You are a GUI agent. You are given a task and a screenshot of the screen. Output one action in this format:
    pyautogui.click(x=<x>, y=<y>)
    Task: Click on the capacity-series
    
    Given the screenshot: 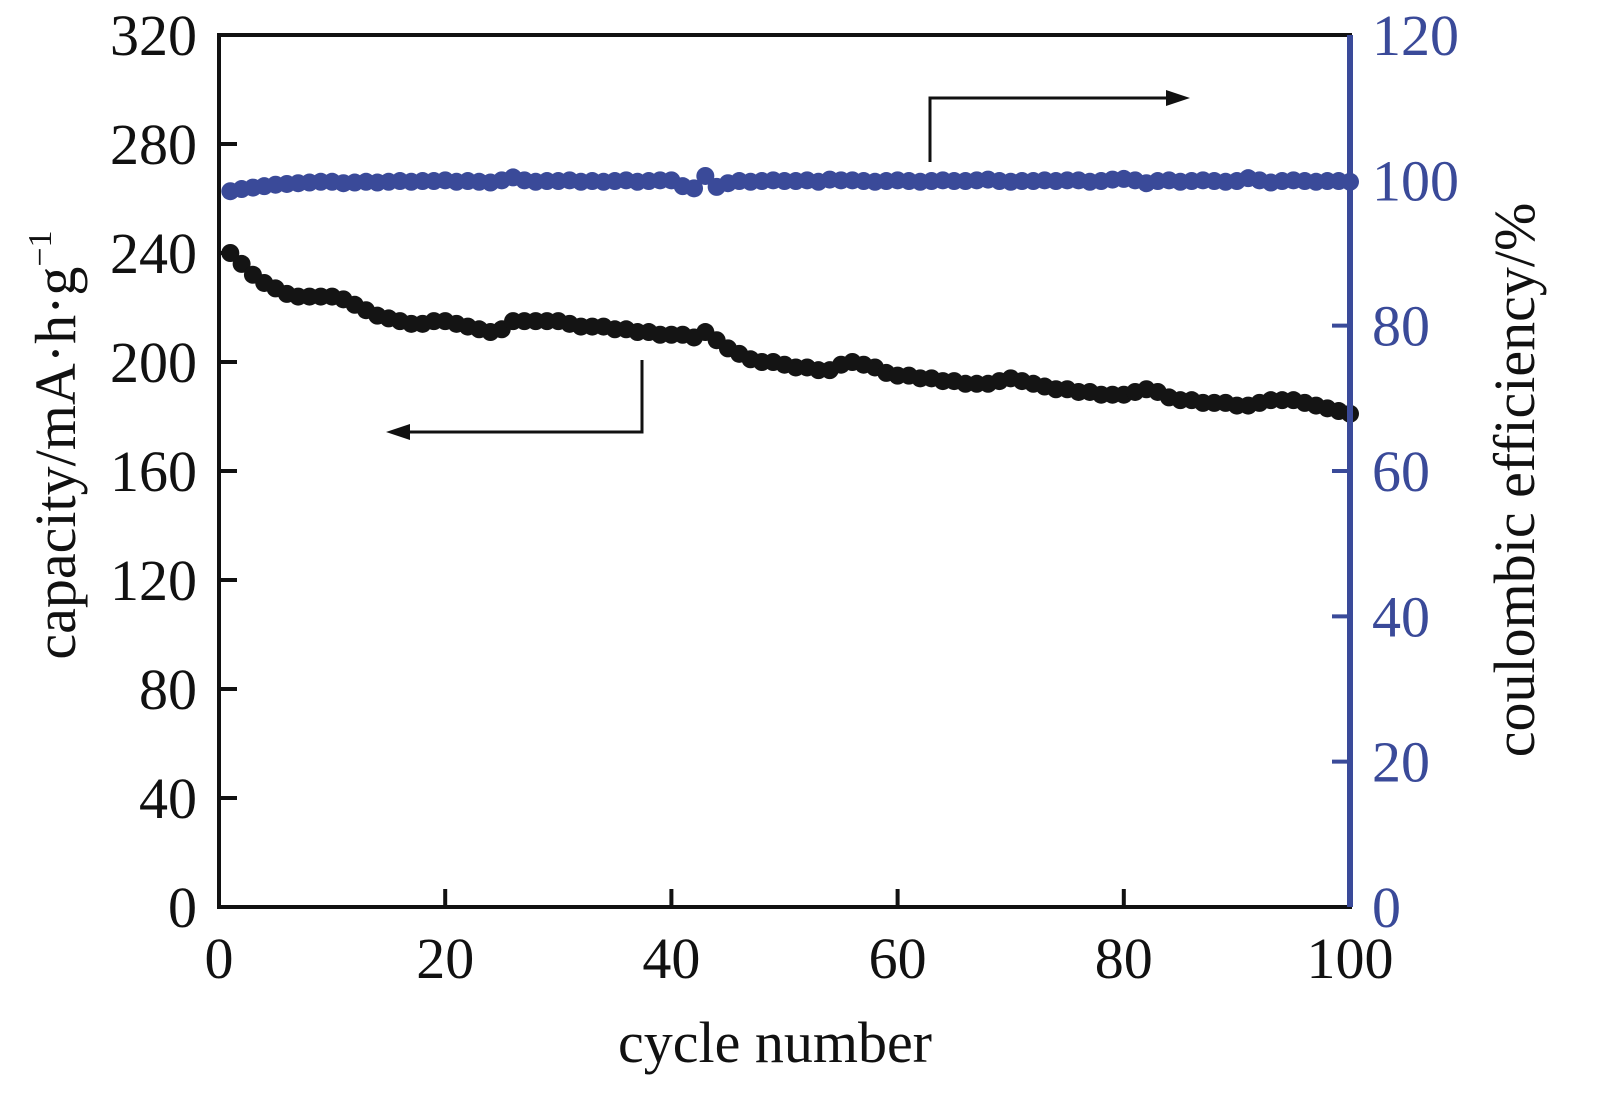 What is the action you would take?
    pyautogui.click(x=790, y=333)
    